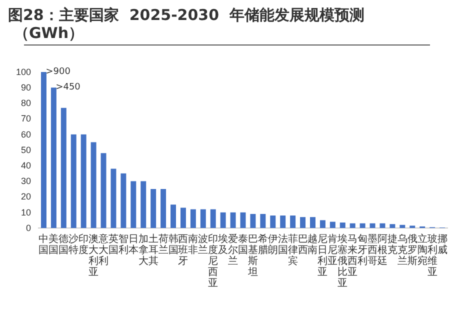 Image resolution: width=450 pixels, height=335 pixels. Describe the element at coordinates (363, 250) in the screenshot. I see `x-tick-label: 匈牙利` at that location.